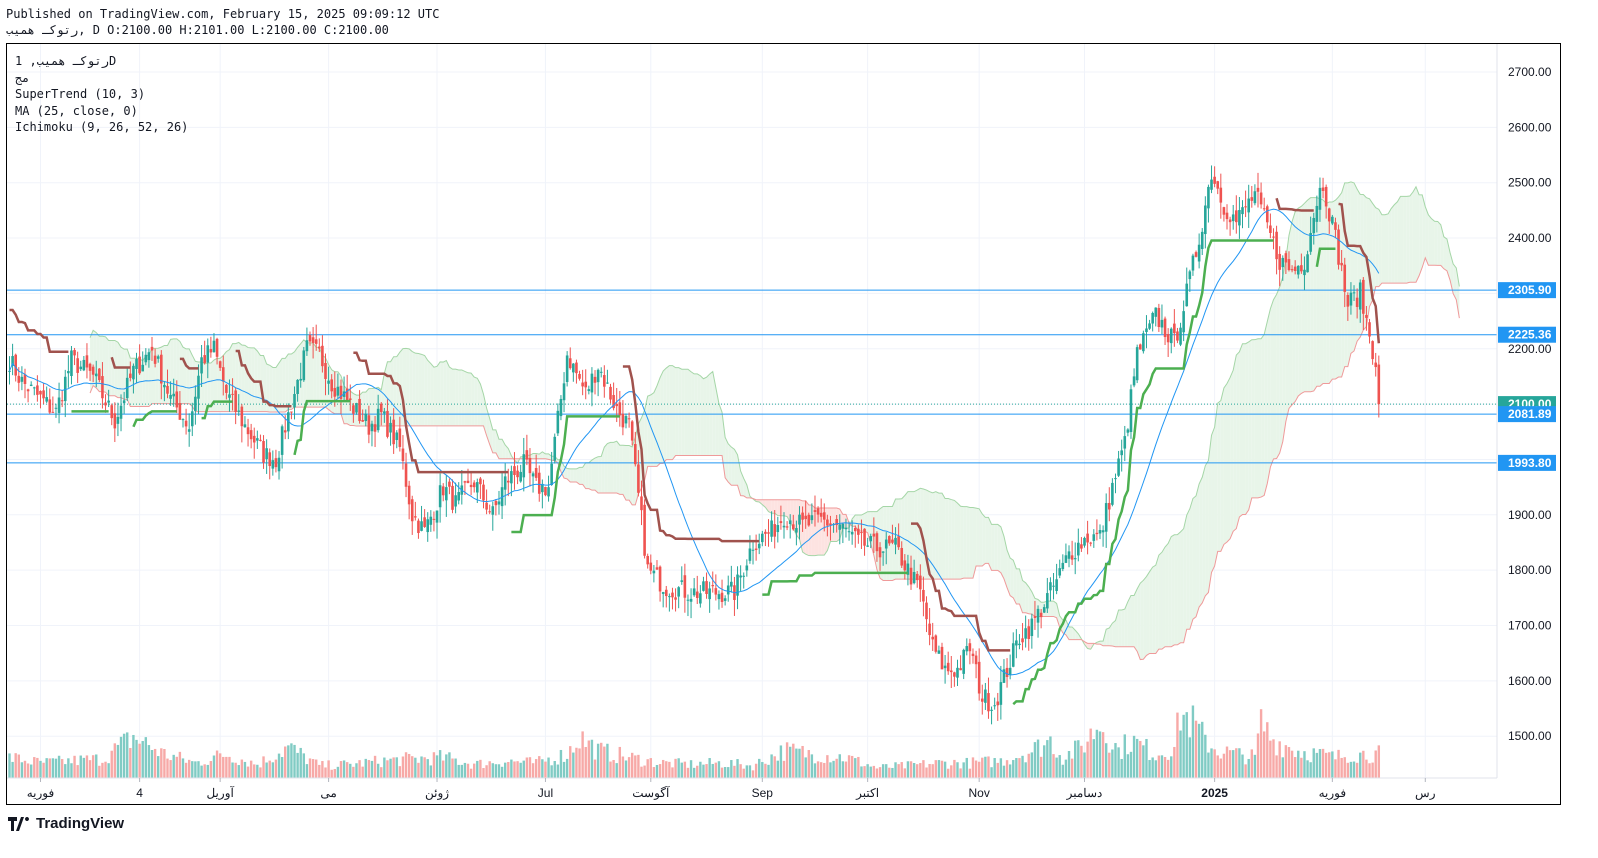 The height and width of the screenshot is (858, 1598). Describe the element at coordinates (80, 94) in the screenshot. I see `legend-supertrend: SuperTrend (10, 3)` at that location.